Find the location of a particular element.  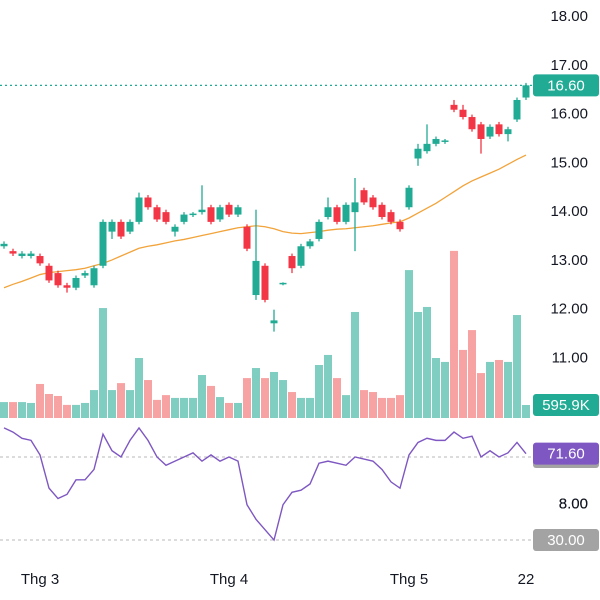

last-price-label: 16.60 is located at coordinates (566, 85).